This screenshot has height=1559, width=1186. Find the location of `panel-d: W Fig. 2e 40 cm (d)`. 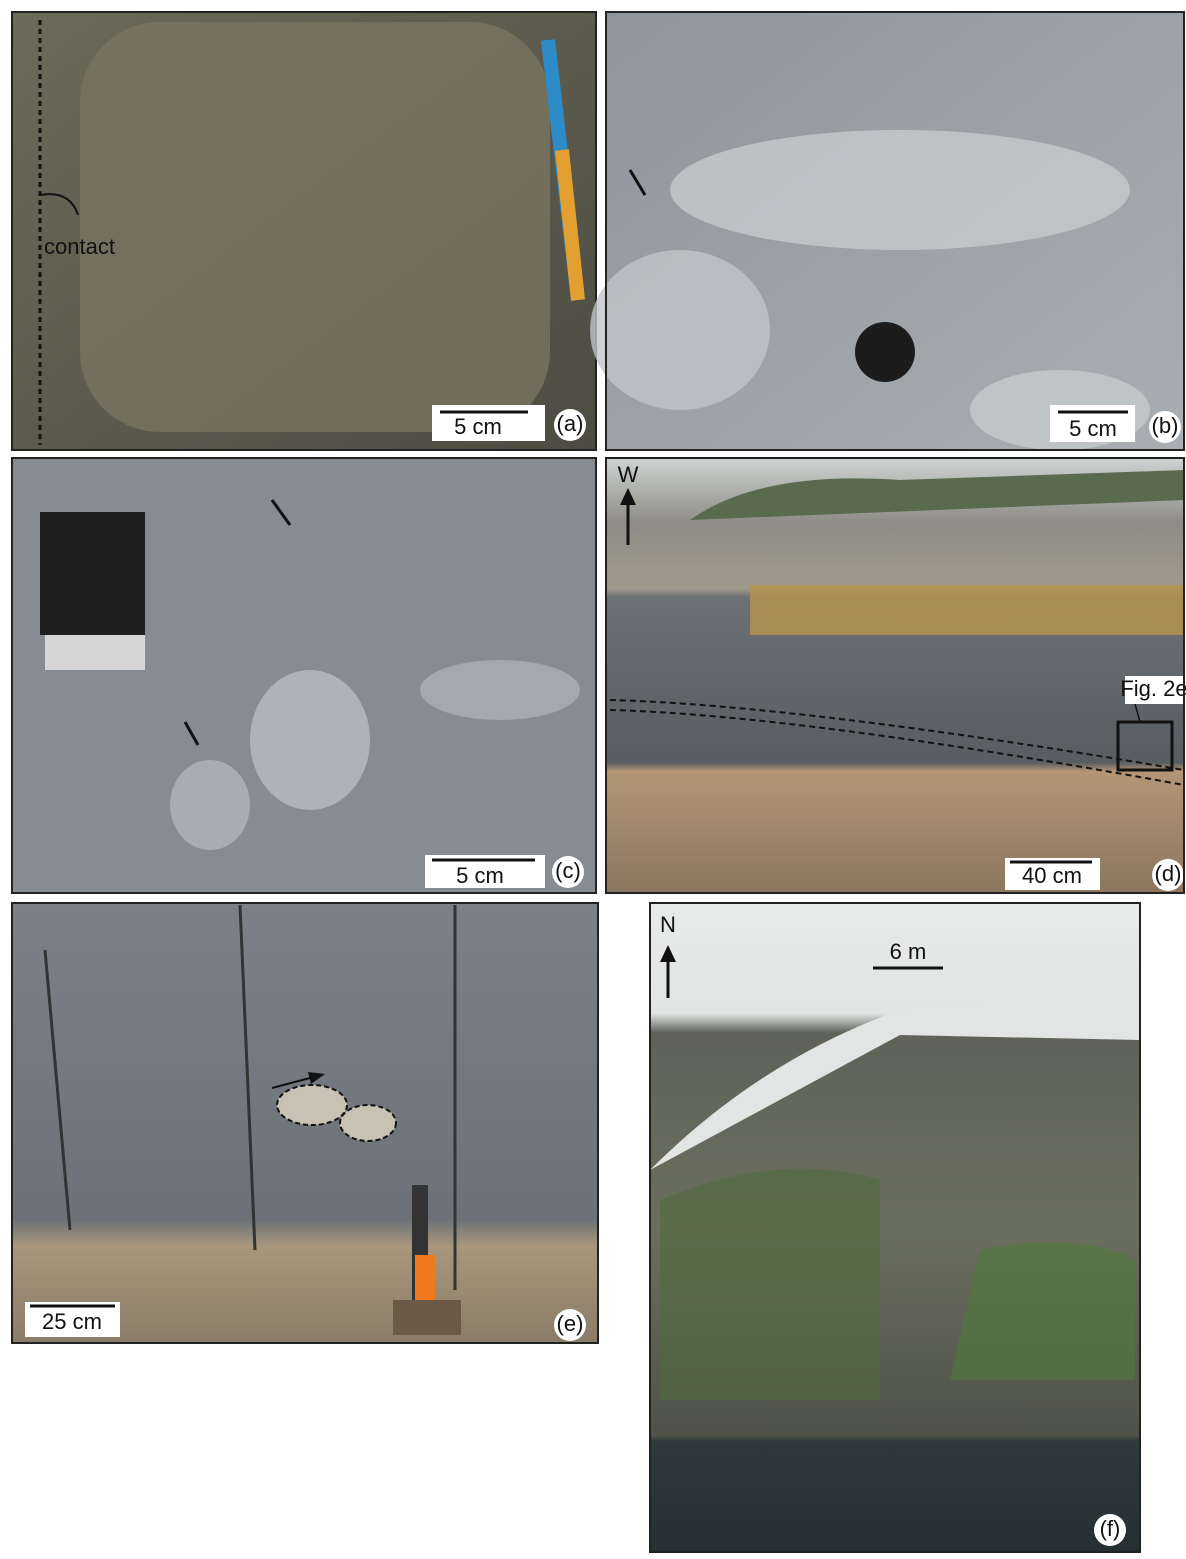

panel-d: W Fig. 2e 40 cm (d) is located at coordinates (895, 675).